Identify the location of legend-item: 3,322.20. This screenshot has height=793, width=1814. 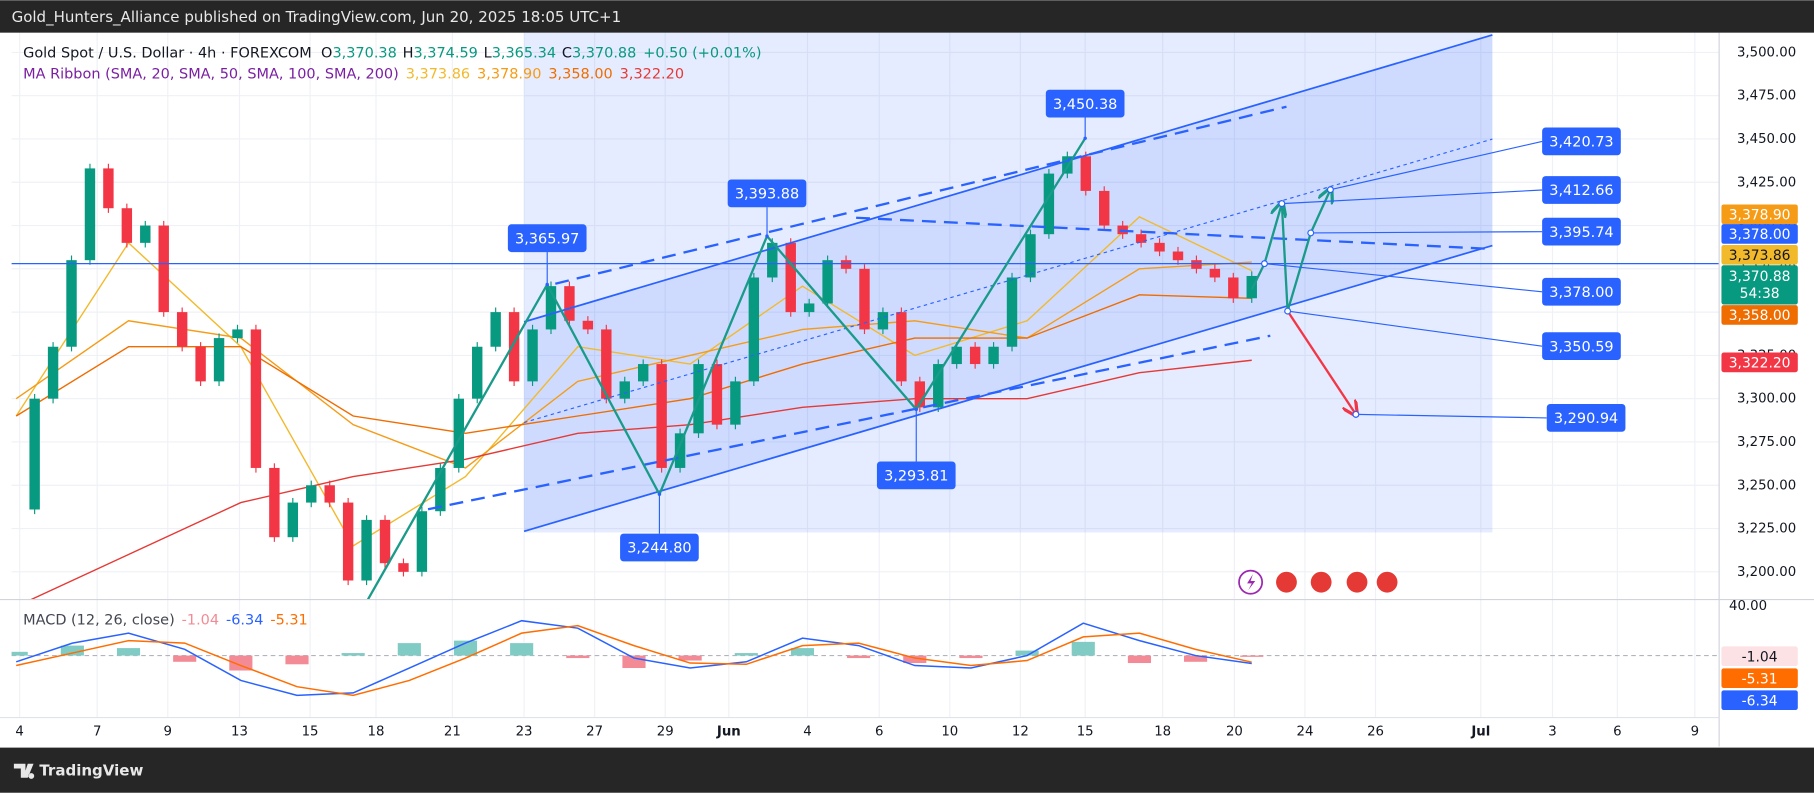
(652, 74).